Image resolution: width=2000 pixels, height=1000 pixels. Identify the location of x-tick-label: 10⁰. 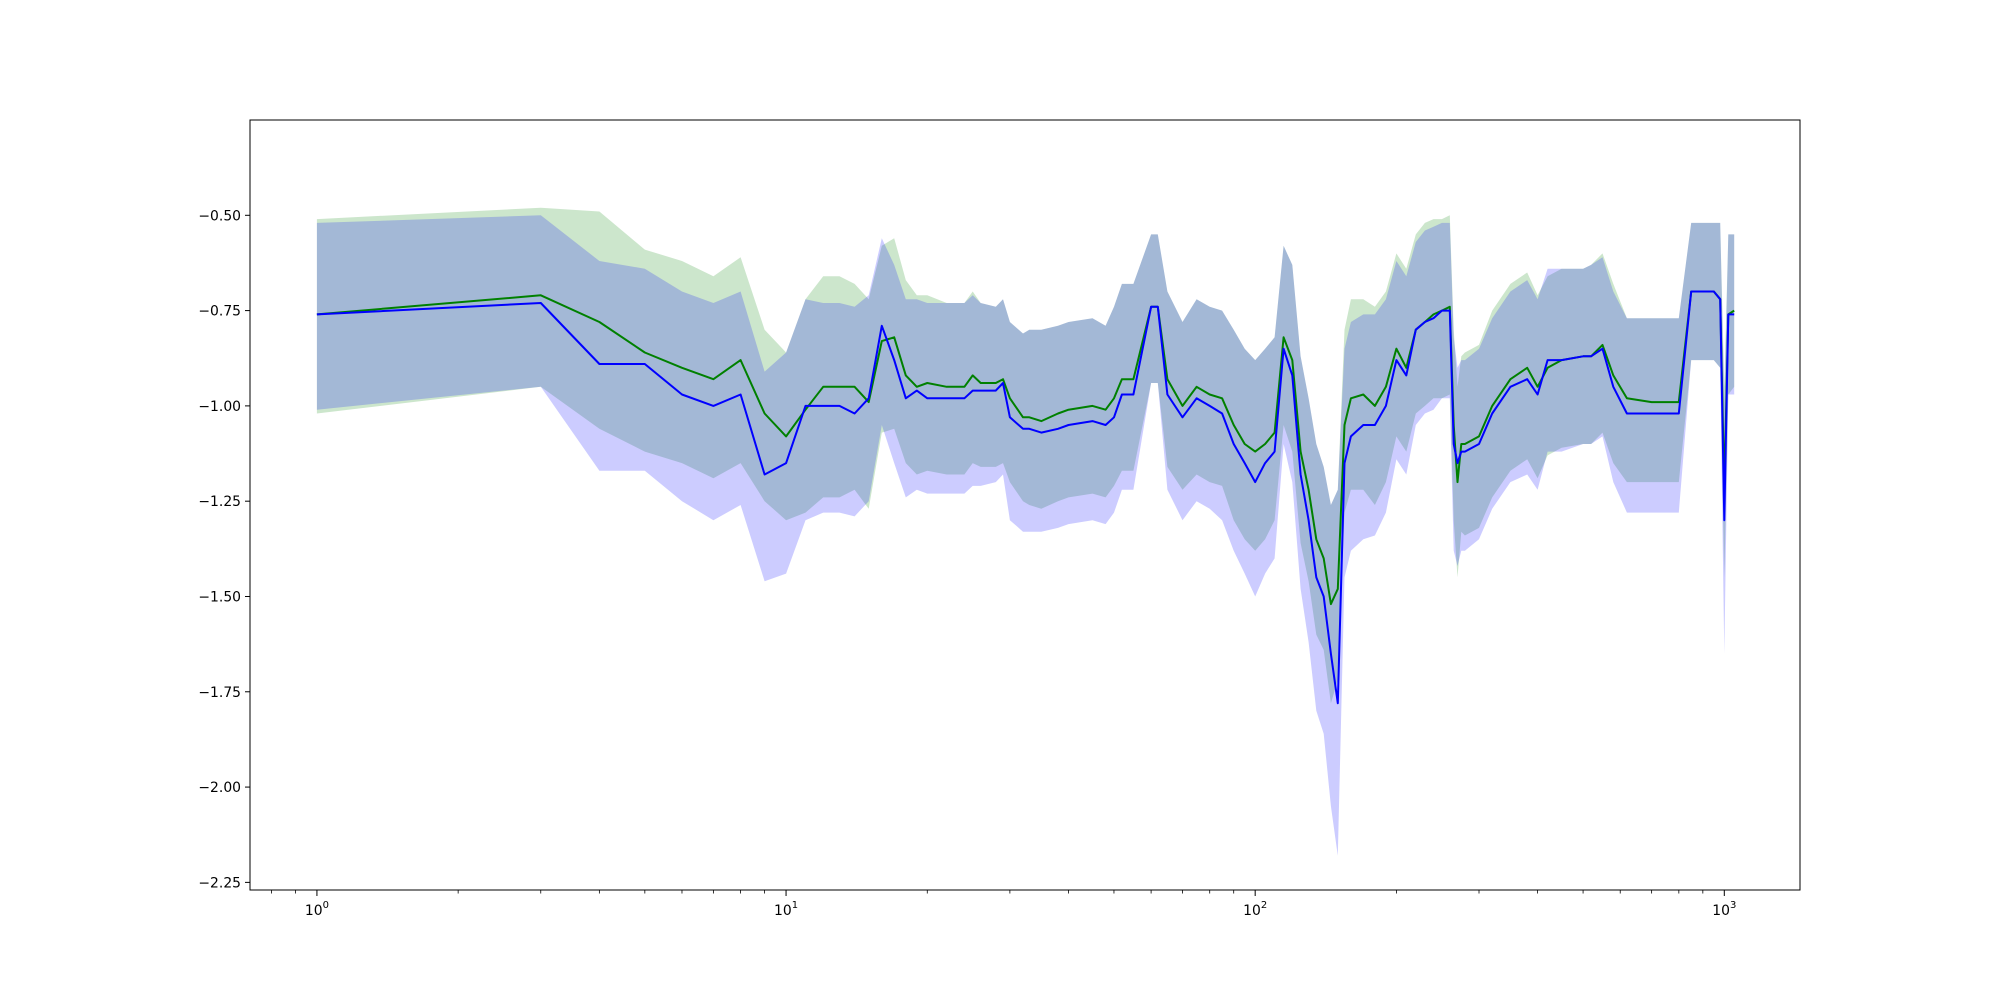
(317, 909).